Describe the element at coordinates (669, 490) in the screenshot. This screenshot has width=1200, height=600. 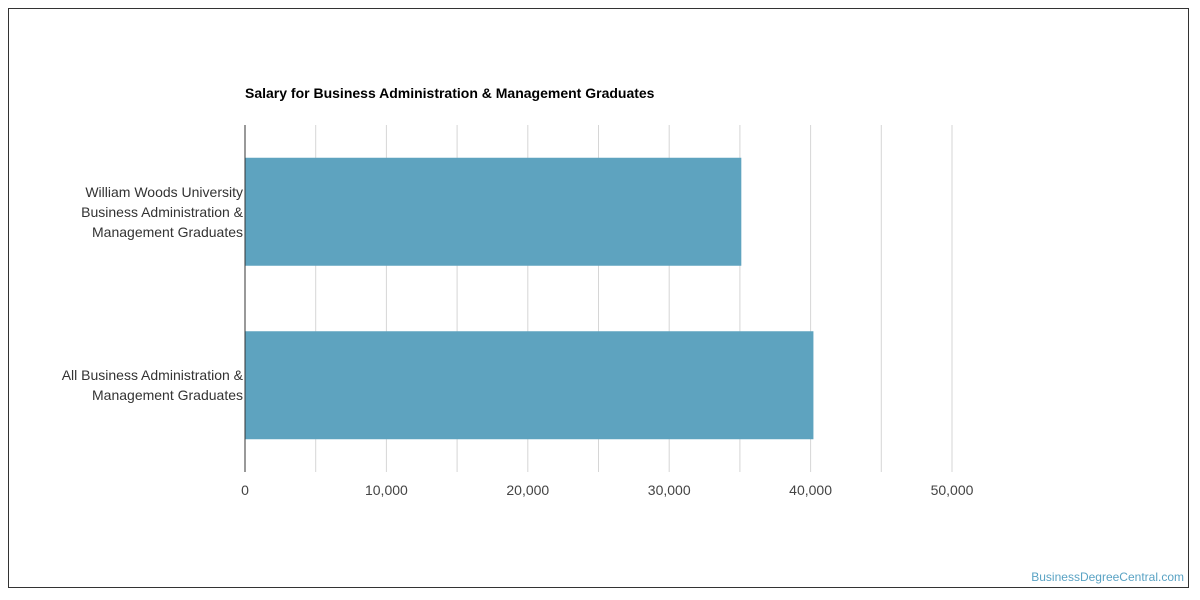
I see `x-tick-label: 30,000` at that location.